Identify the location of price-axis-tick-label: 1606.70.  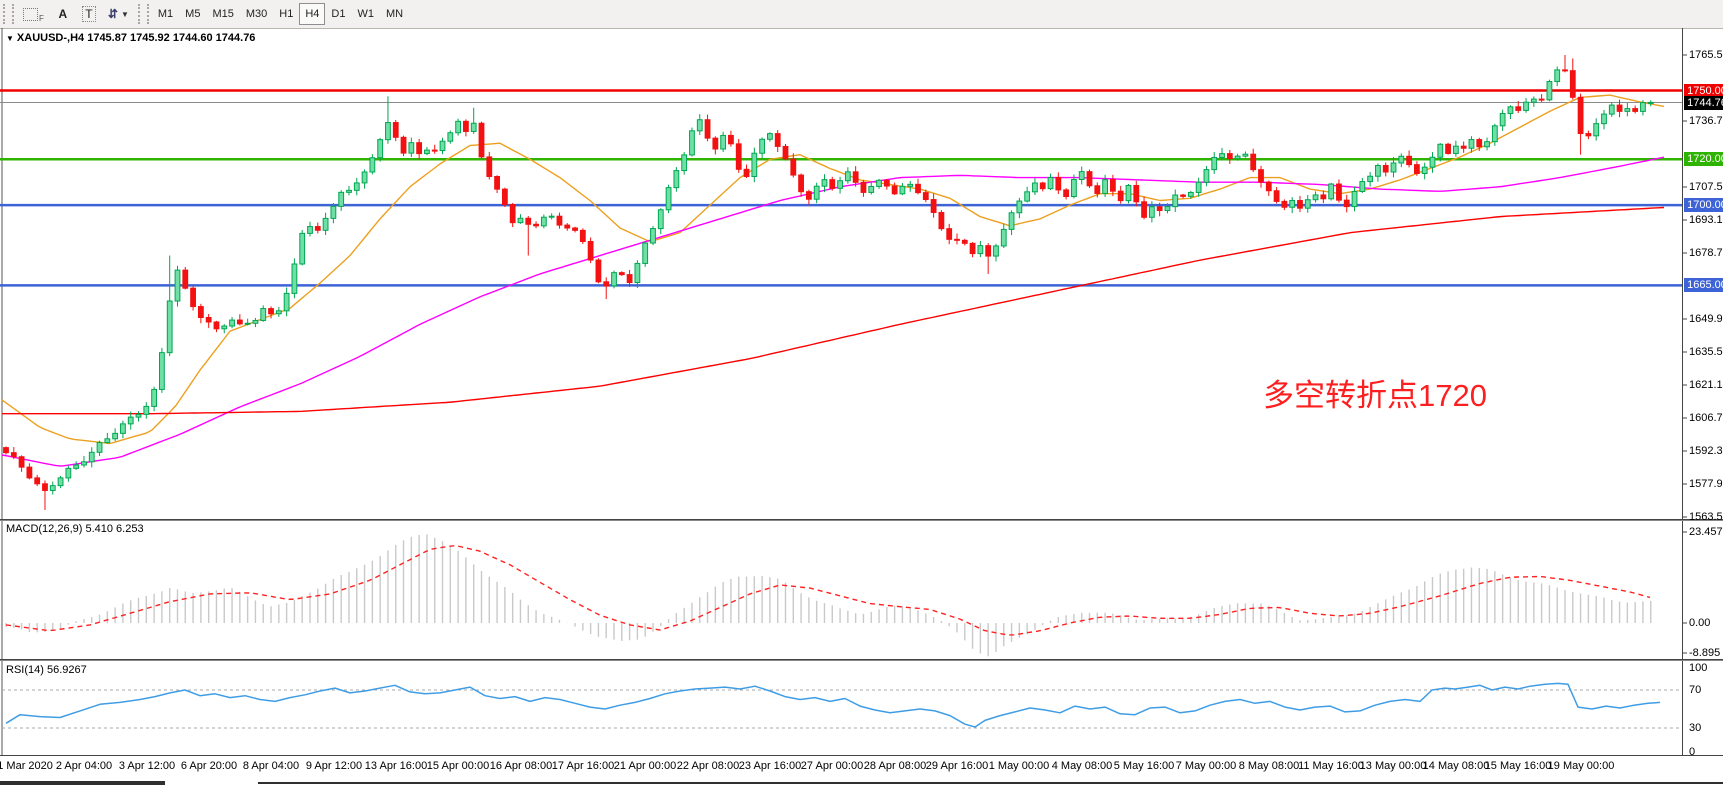
(1706, 418).